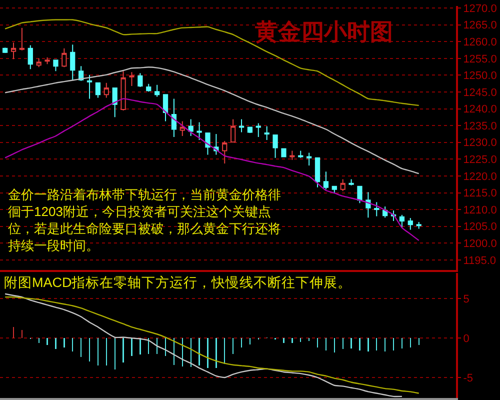 The height and width of the screenshot is (400, 500). I want to click on annotation: 附图MACD指标在零轴下方运行，快慢线不断往下伸展。, so click(178, 282).